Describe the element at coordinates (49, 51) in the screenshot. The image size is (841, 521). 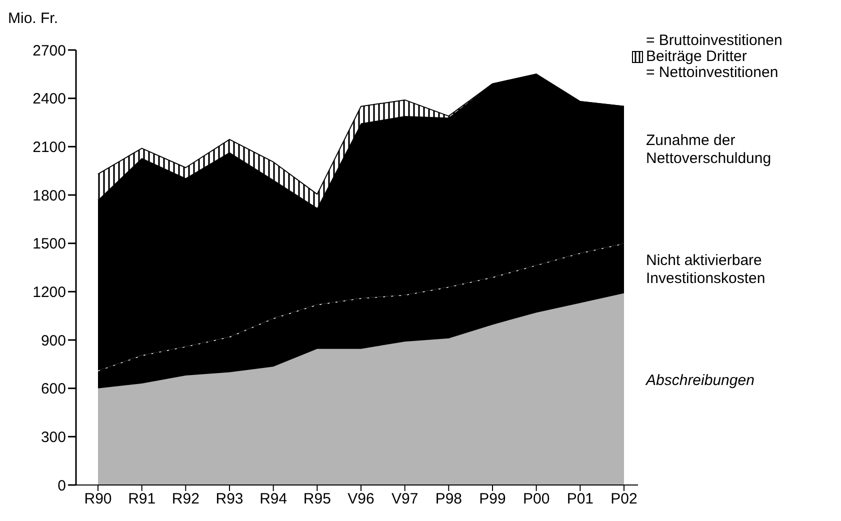
I see `y-tick-label: 2700` at that location.